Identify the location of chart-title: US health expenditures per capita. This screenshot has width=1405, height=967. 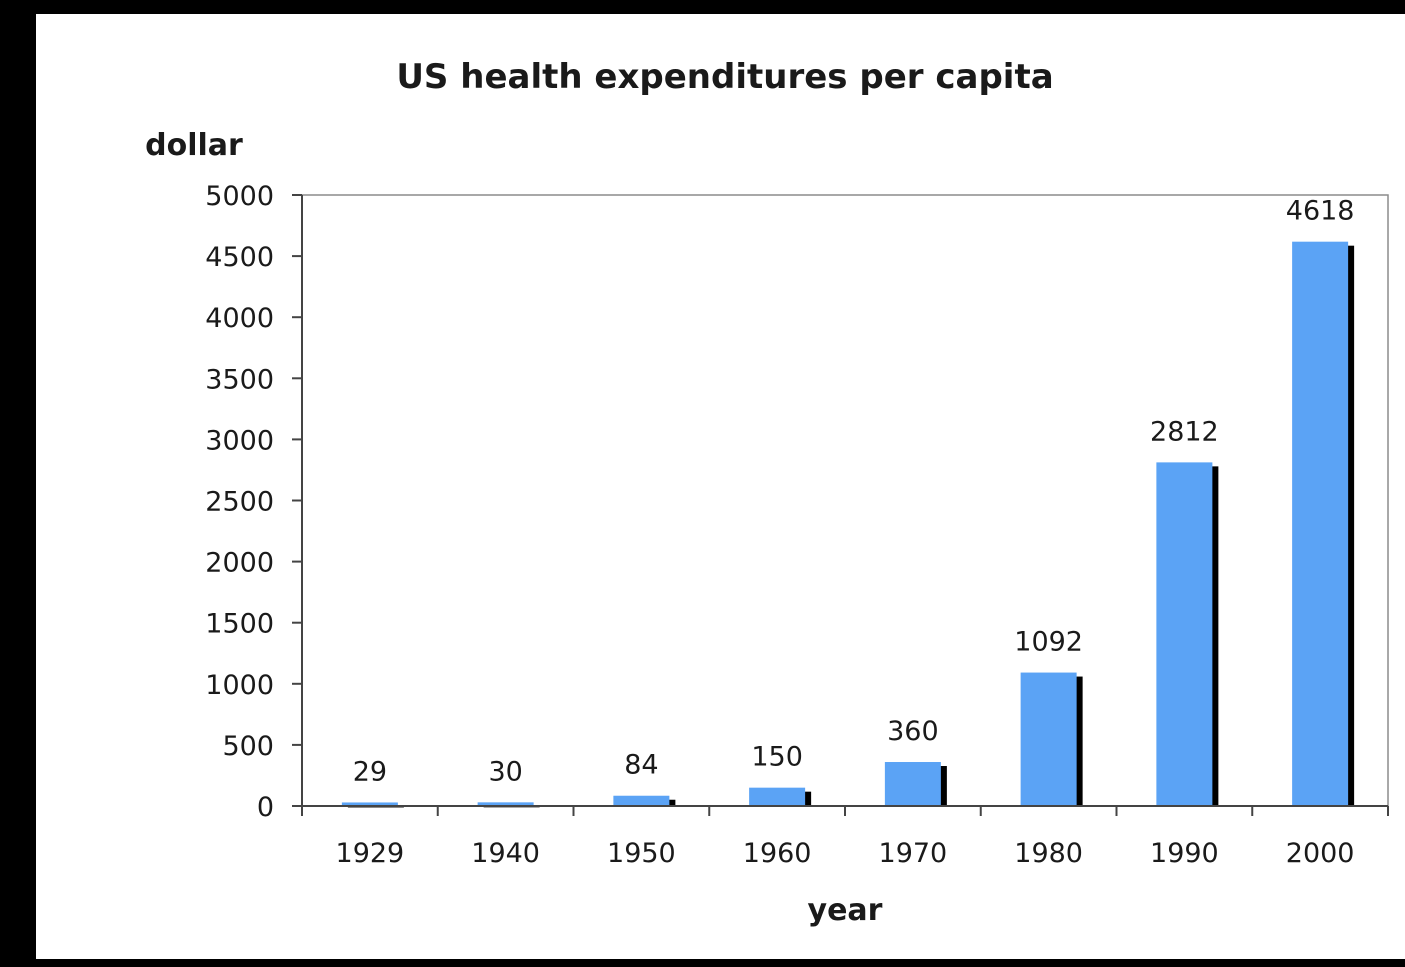
(724, 77).